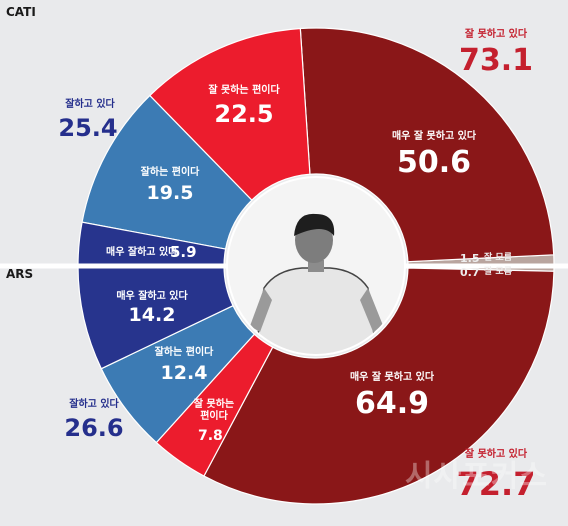 The width and height of the screenshot is (568, 526). What do you see at coordinates (21, 12) in the screenshot?
I see `cati-title: CATI` at bounding box center [21, 12].